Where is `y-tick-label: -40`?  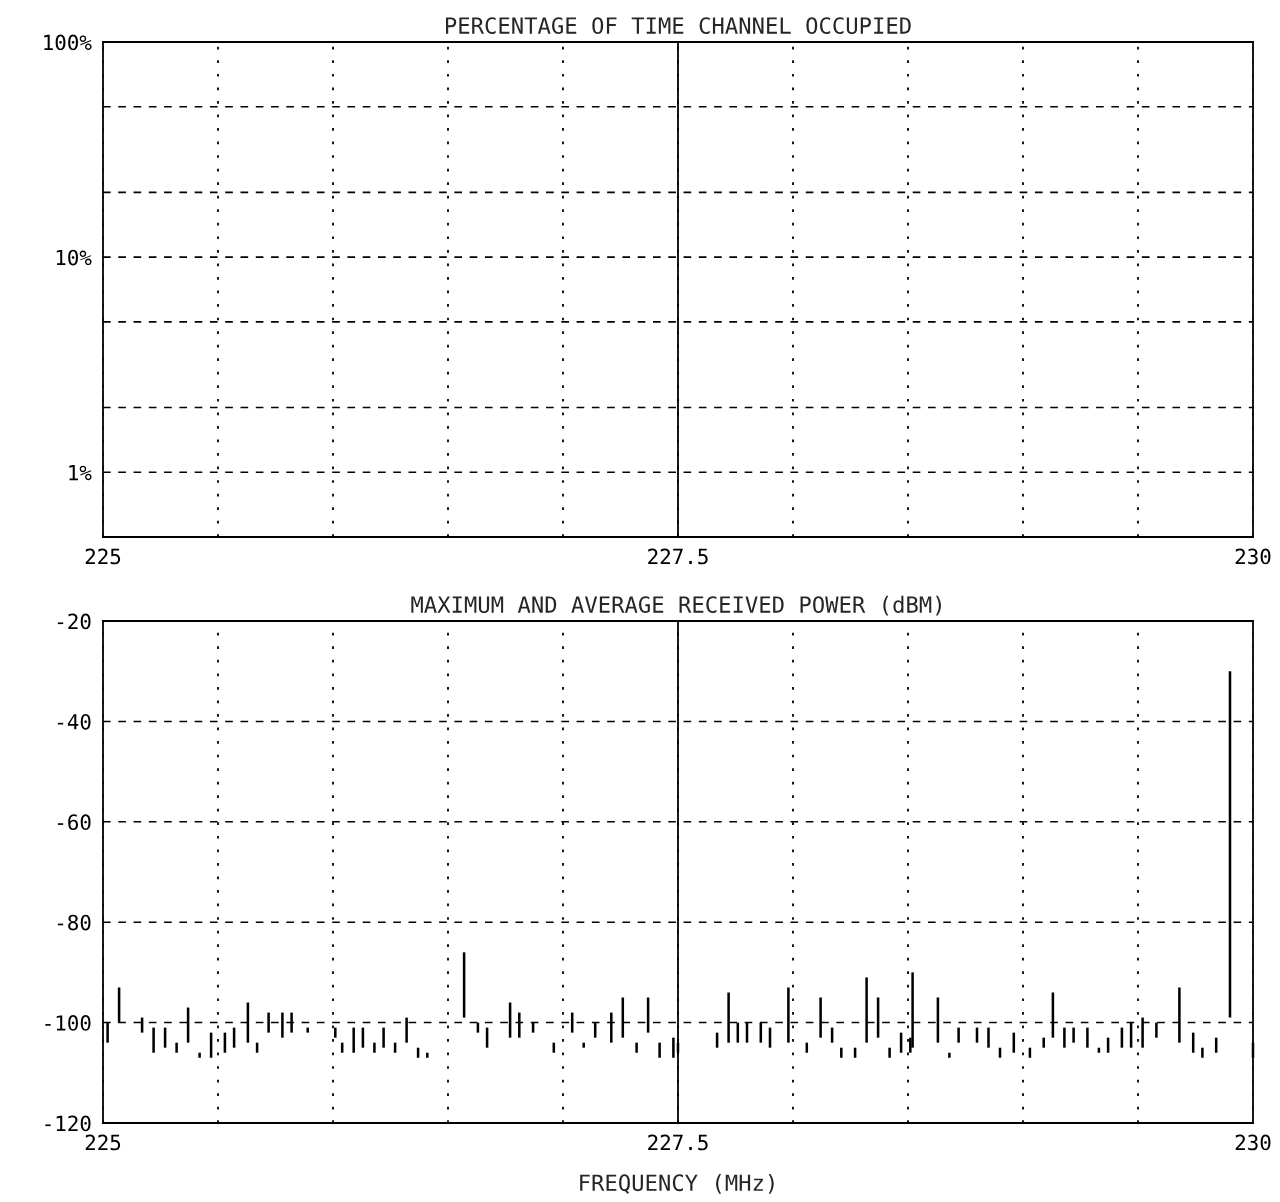
y-tick-label: -40 is located at coordinates (74, 721).